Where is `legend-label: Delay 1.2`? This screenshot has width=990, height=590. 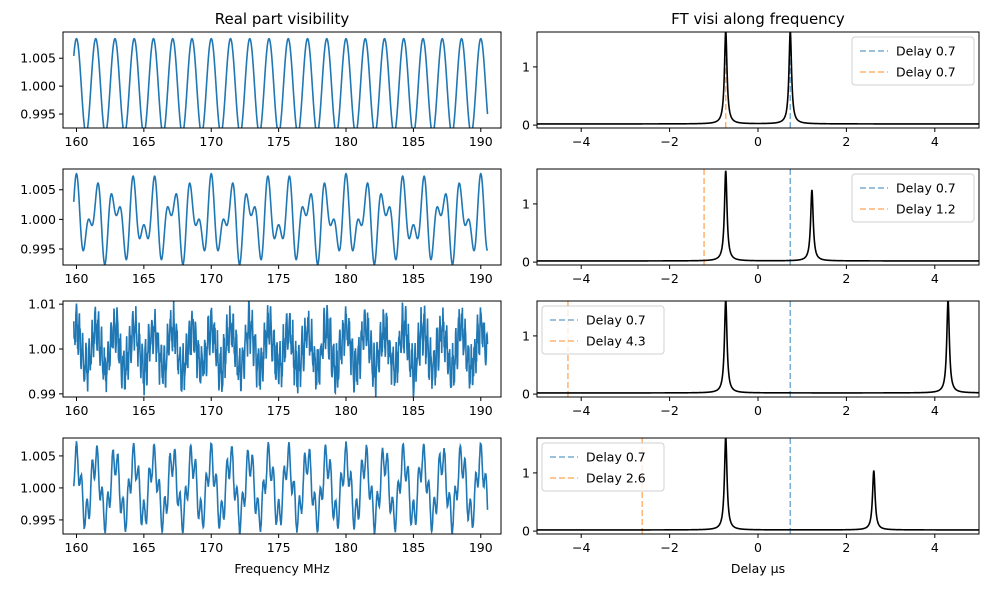
legend-label: Delay 1.2 is located at coordinates (926, 209).